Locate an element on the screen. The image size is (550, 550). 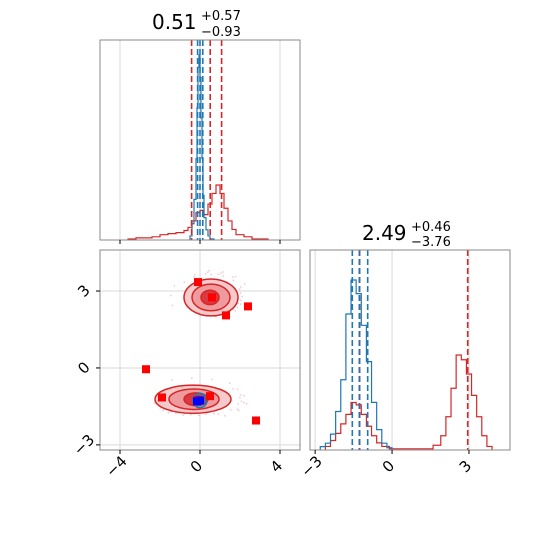
right-hist-blue-series is located at coordinates (356, 364).